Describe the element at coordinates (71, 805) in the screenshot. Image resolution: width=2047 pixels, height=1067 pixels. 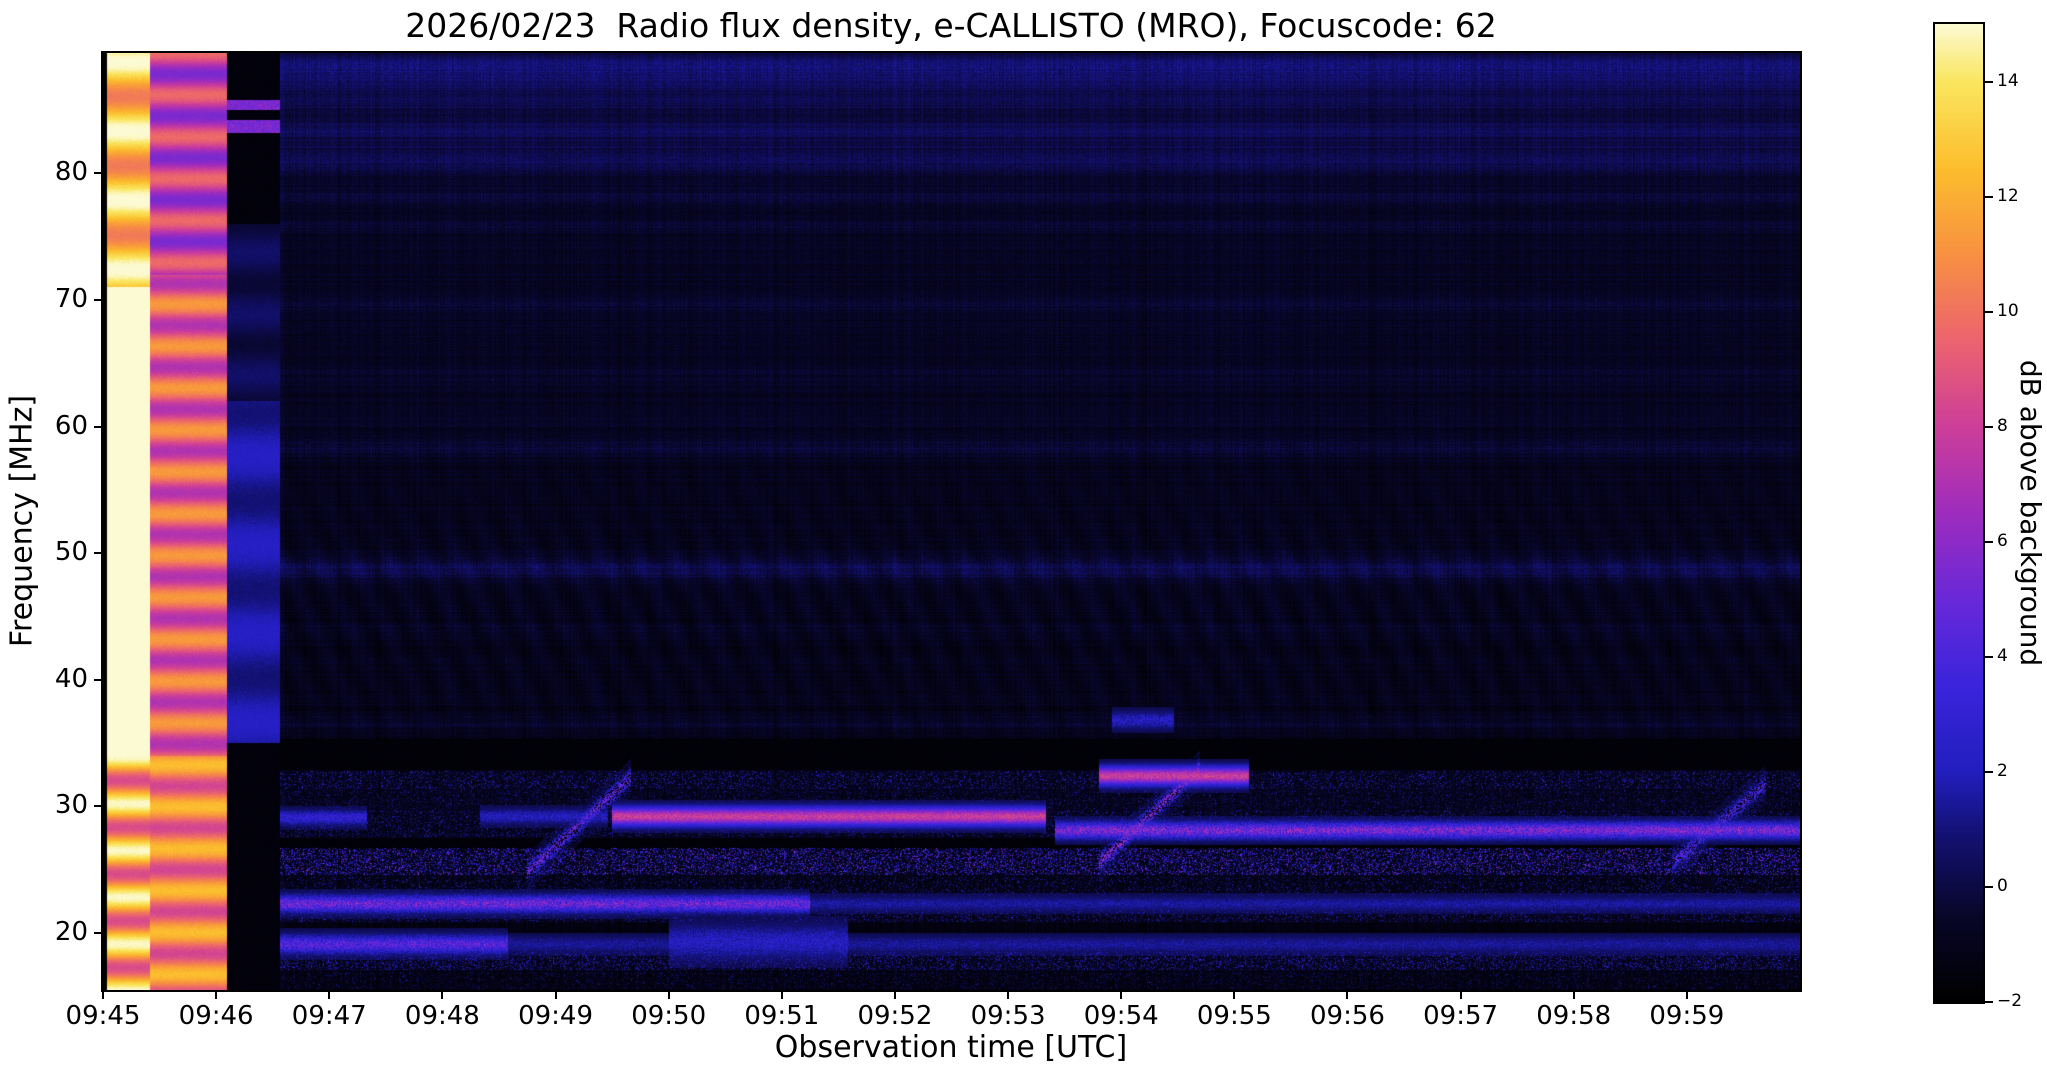
I see `y-tick-label: 30` at that location.